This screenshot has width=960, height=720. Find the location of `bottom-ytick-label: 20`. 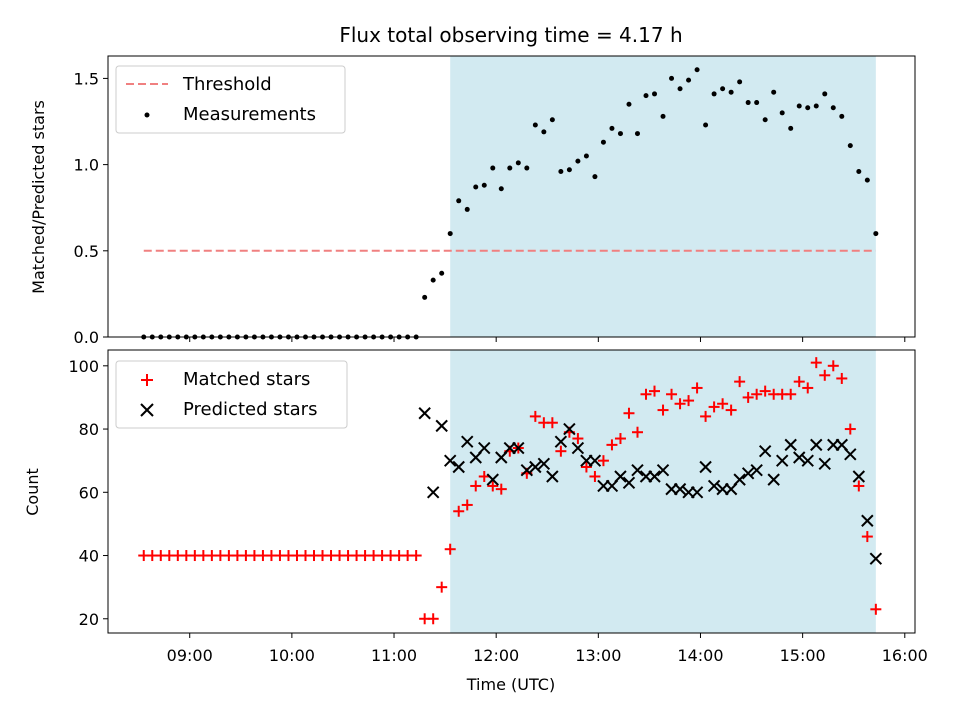

bottom-ytick-label: 20 is located at coordinates (89, 619).